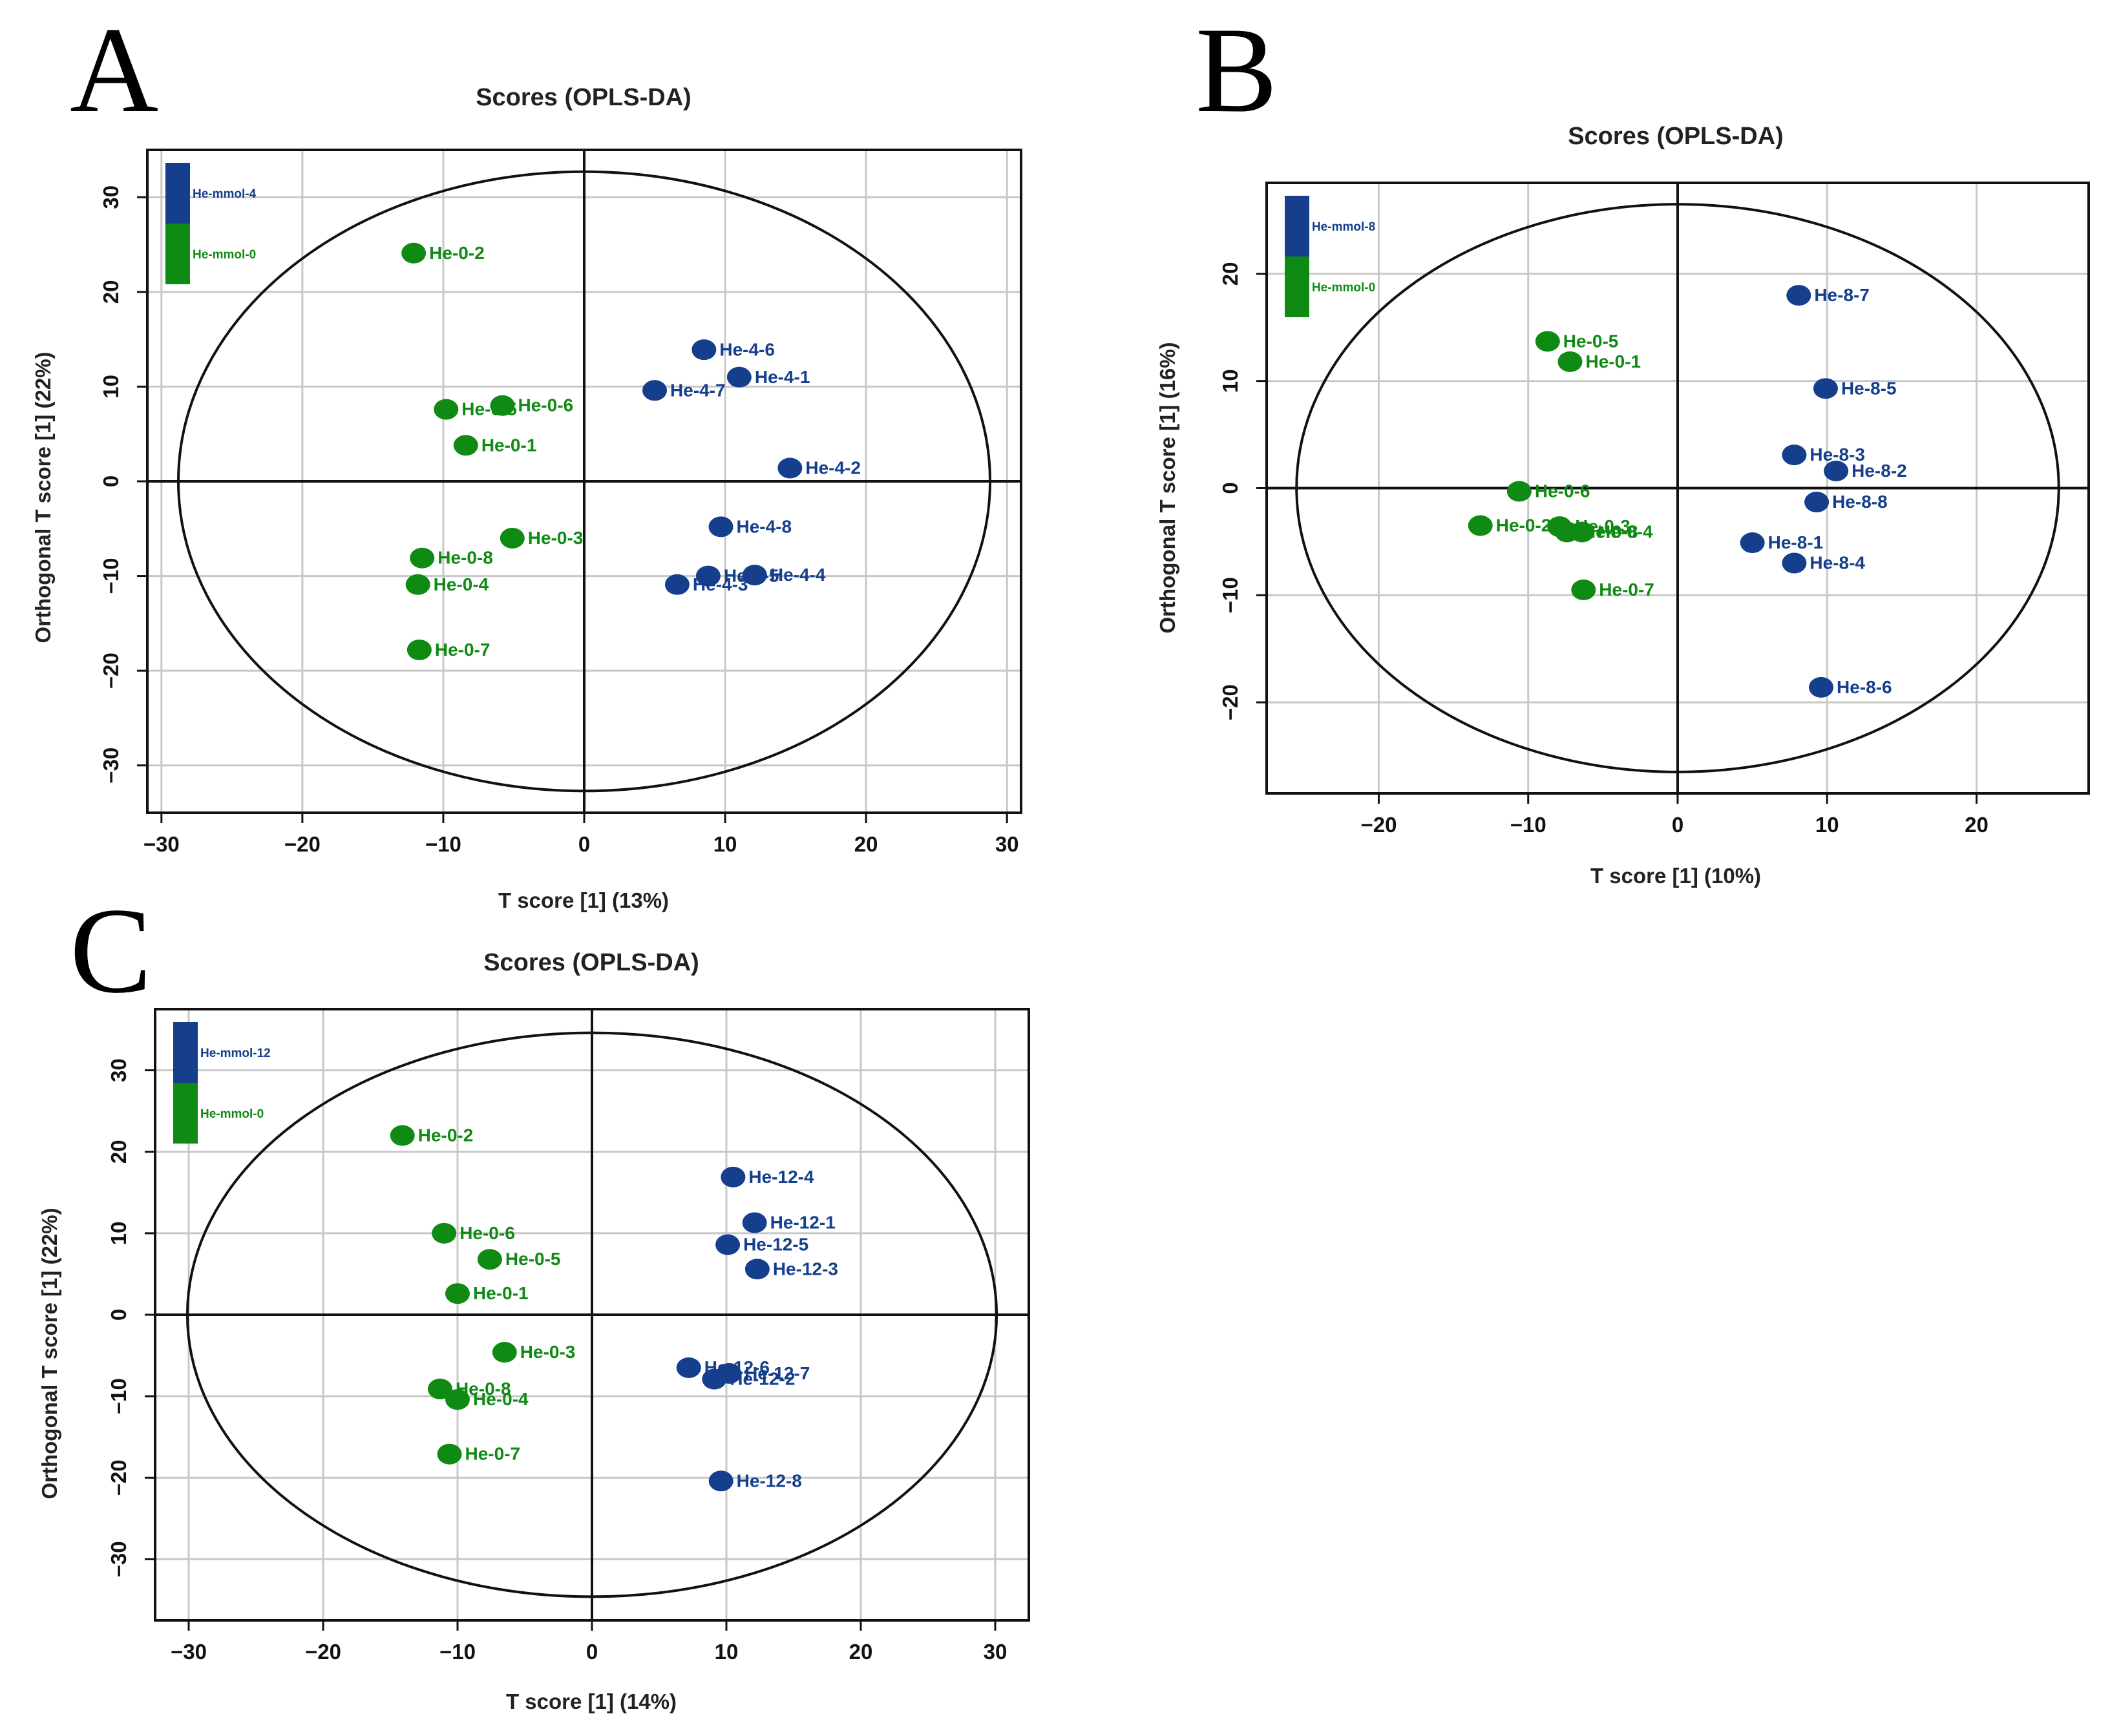 The image size is (2110, 1736). What do you see at coordinates (114, 70) in the screenshot?
I see `panel-letter-a: A` at bounding box center [114, 70].